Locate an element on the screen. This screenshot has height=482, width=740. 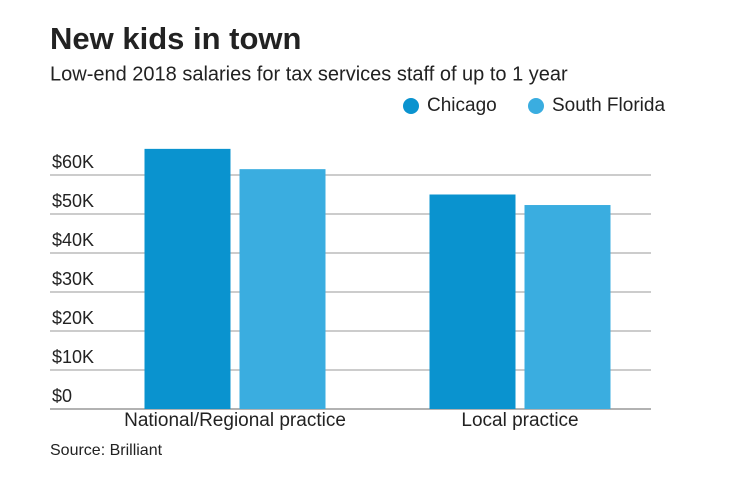
x-tick-label: Local practice is located at coordinates (519, 420).